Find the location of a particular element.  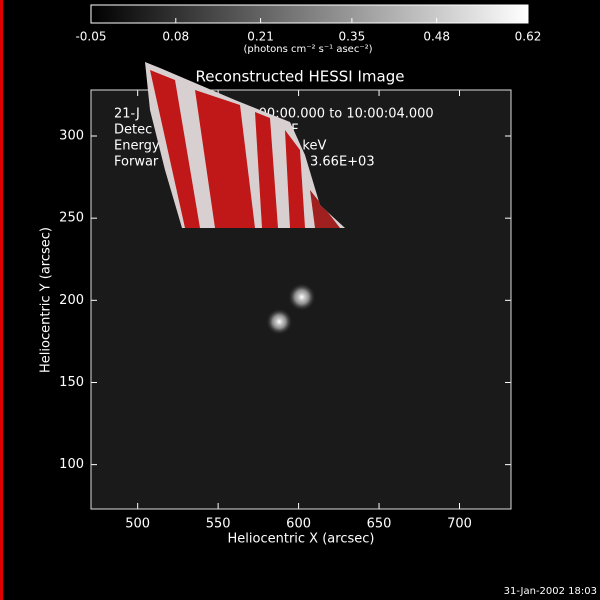

x-tick-label: 650 is located at coordinates (379, 524).